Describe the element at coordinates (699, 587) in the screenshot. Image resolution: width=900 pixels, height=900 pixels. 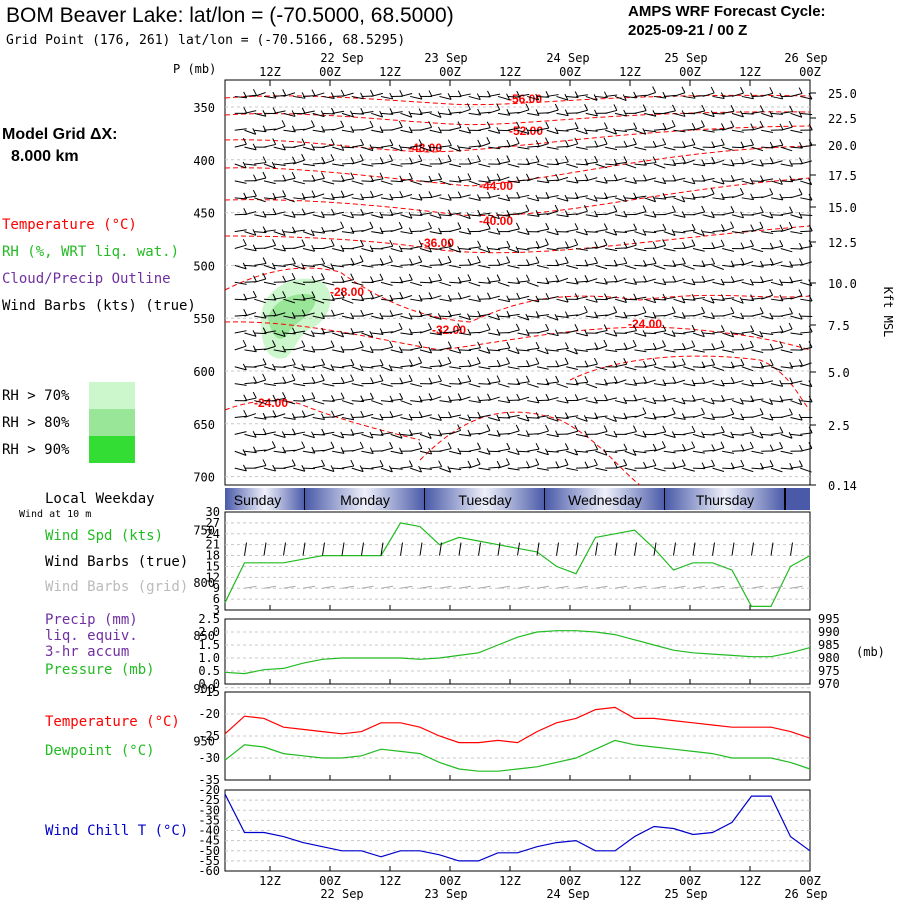
I see `grid-wind-barb` at that location.